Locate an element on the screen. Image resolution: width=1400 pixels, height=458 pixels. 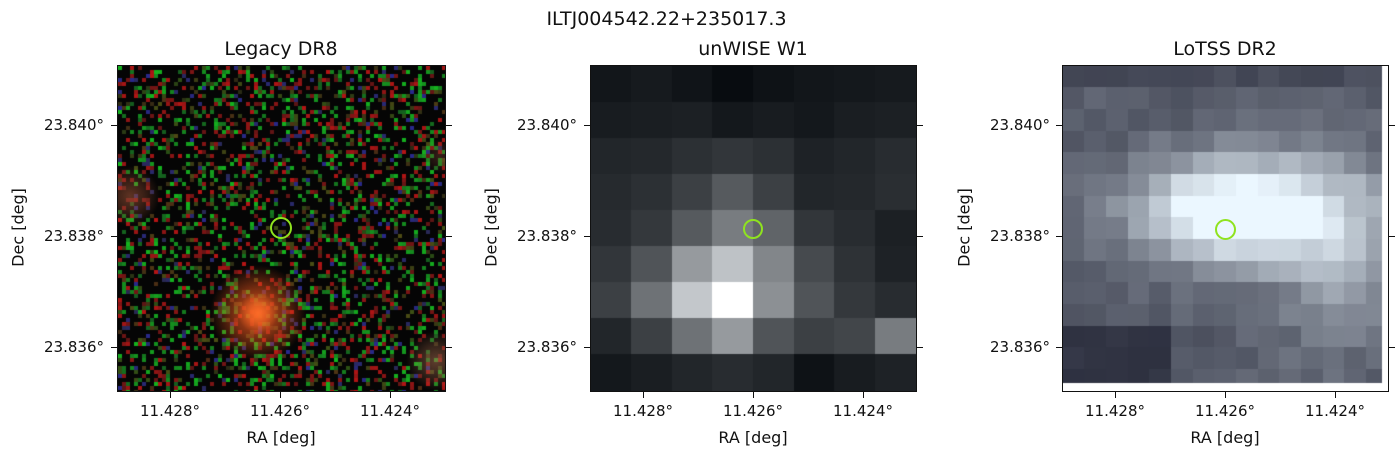
panel-title-legacy: Legacy DR8 is located at coordinates (281, 49).